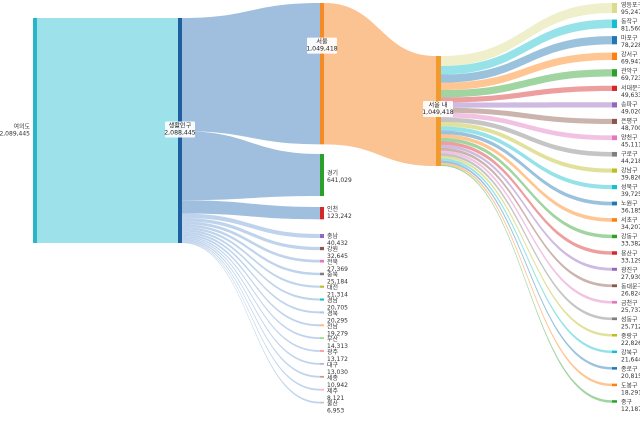  What do you see at coordinates (630, 8) in the screenshot?
I see `label-district-item-0: 영등포구95,247` at bounding box center [630, 8].